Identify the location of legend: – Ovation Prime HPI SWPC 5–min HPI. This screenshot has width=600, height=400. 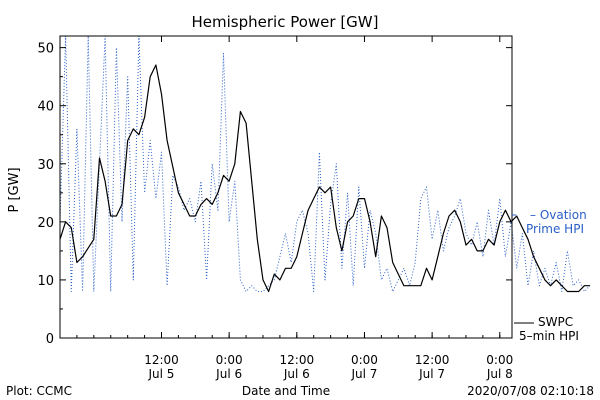
(549, 275).